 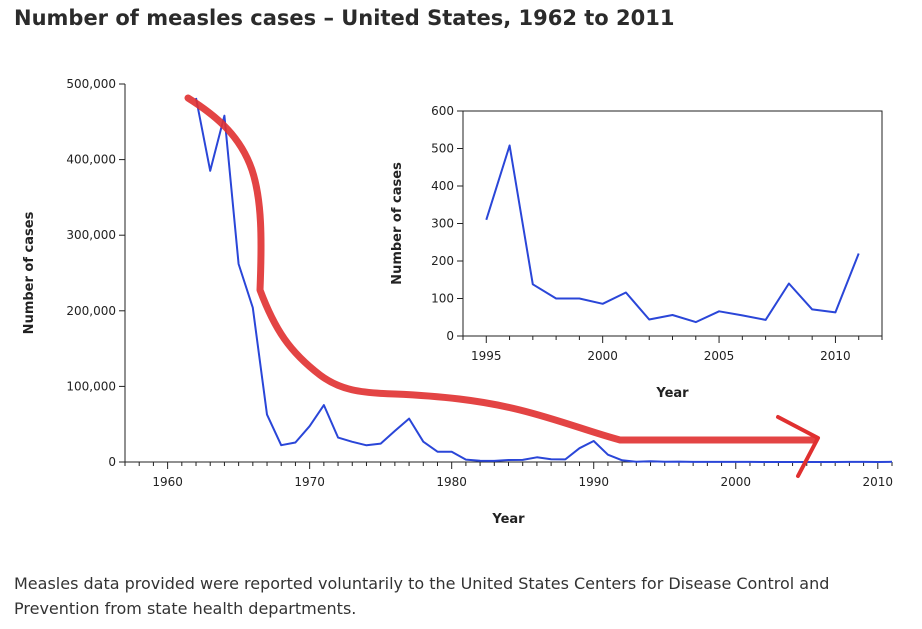 I want to click on inset-x-tick-label: 2005, so click(x=719, y=356).